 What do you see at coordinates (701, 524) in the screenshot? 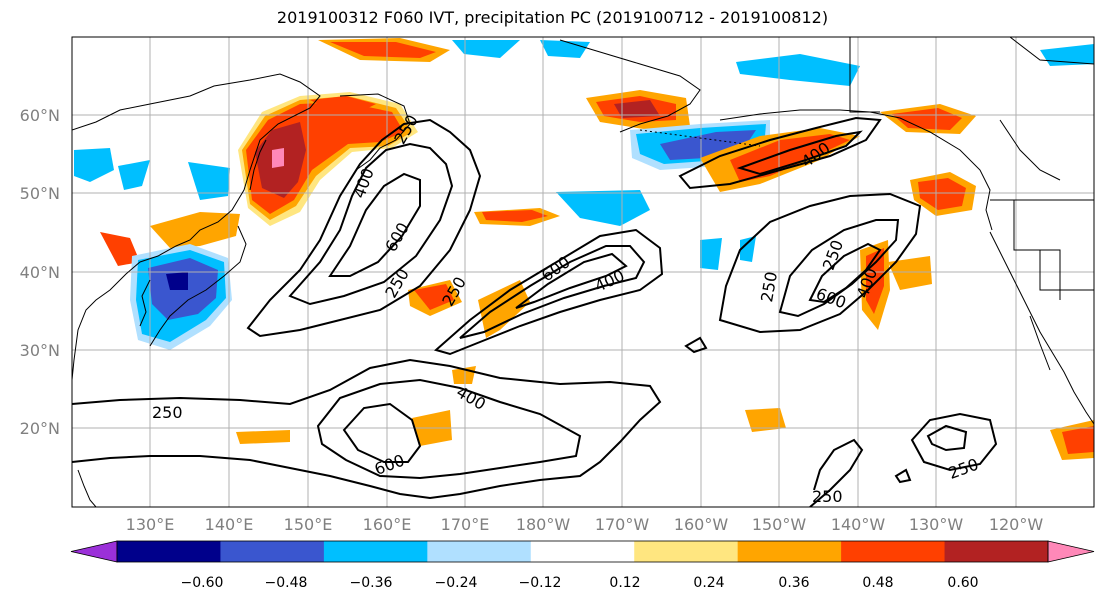
I see `lon-label: 160°W` at bounding box center [701, 524].